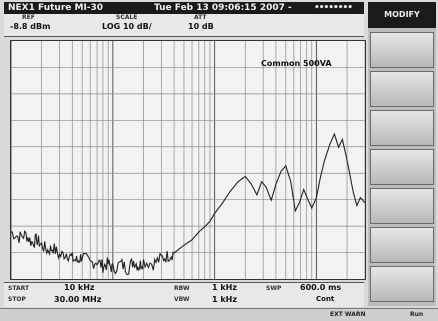  Describe the element at coordinates (348, 314) in the screenshot. I see `warning-text: EXT WARN` at that location.